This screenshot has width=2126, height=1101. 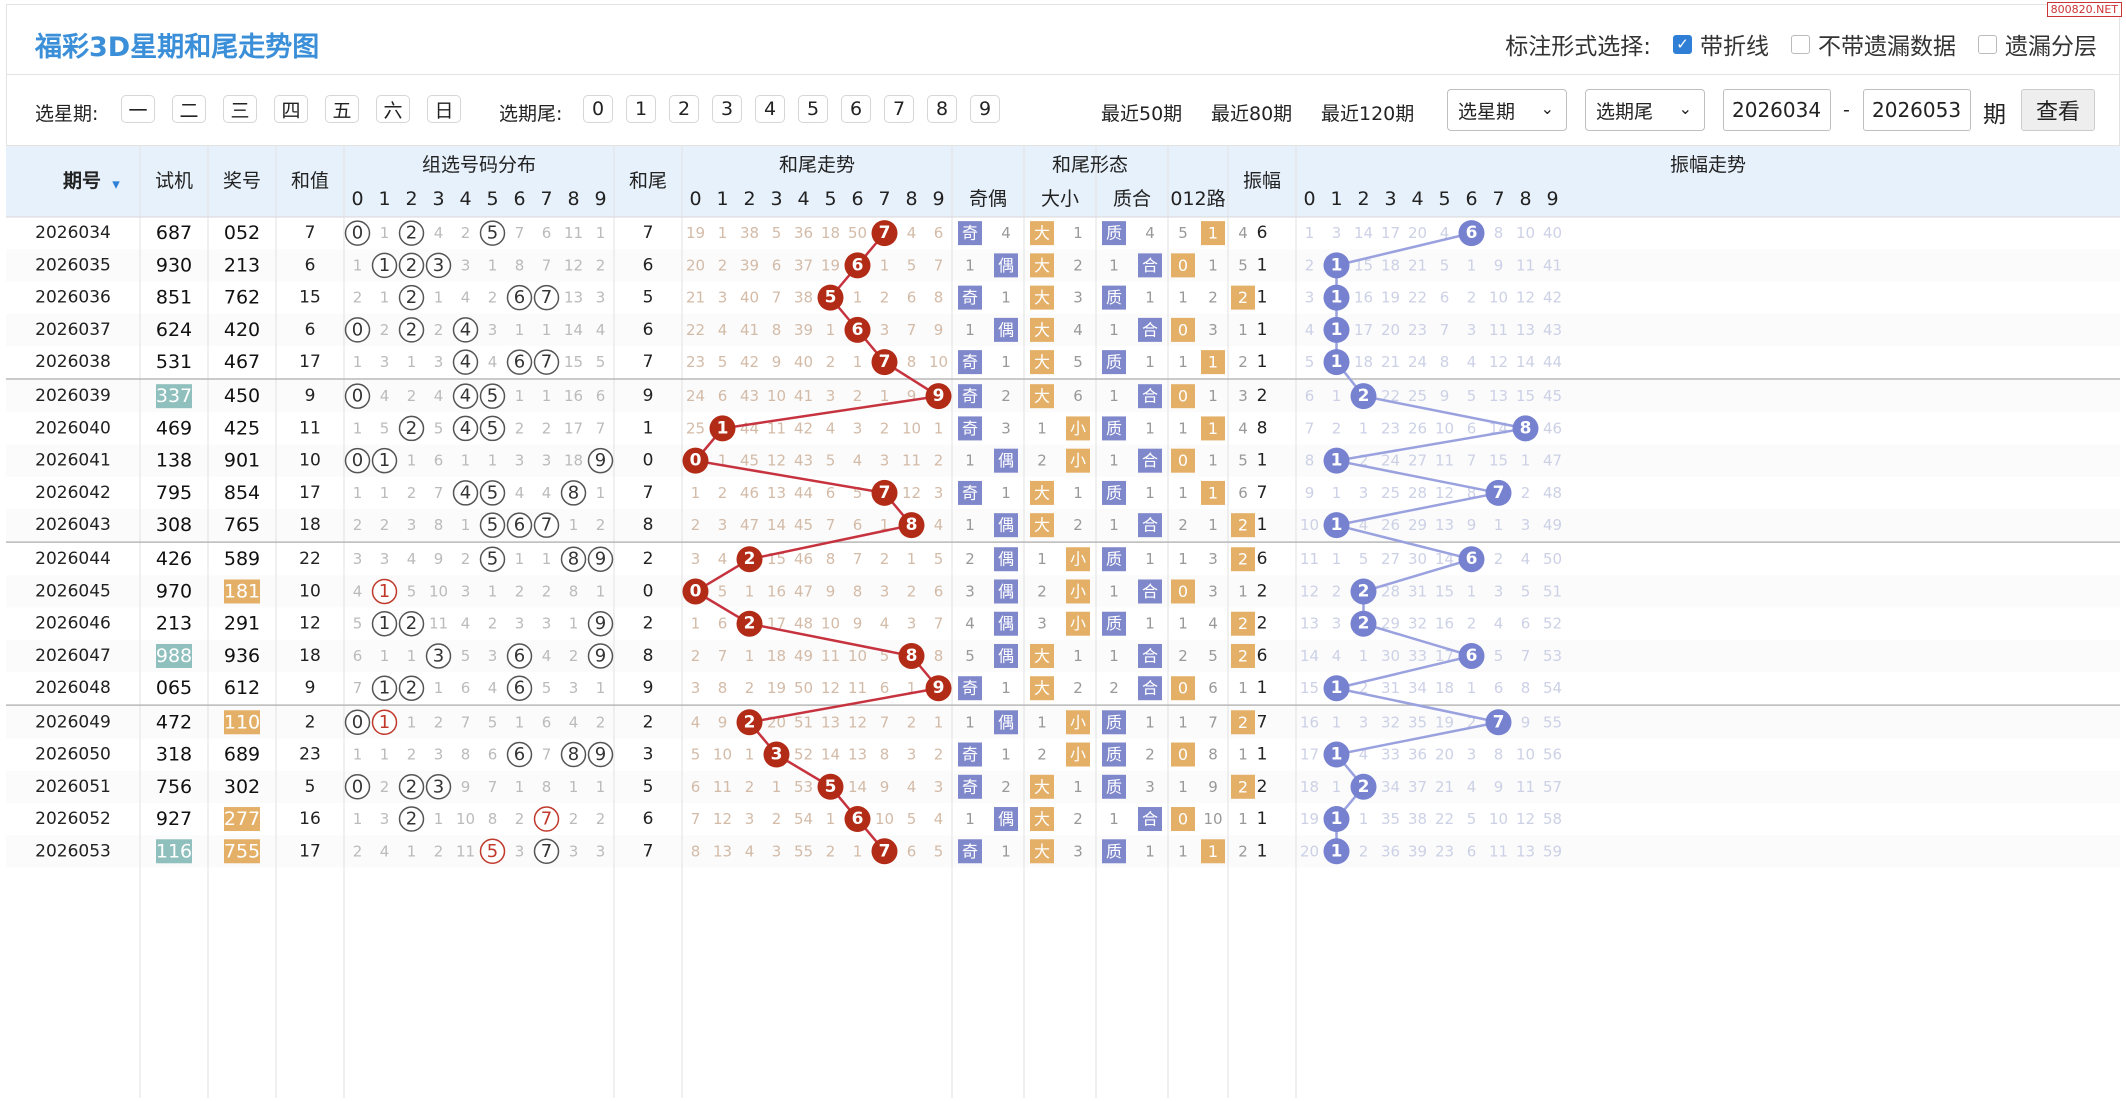 What do you see at coordinates (985, 109) in the screenshot?
I see `tail-chip: 9` at bounding box center [985, 109].